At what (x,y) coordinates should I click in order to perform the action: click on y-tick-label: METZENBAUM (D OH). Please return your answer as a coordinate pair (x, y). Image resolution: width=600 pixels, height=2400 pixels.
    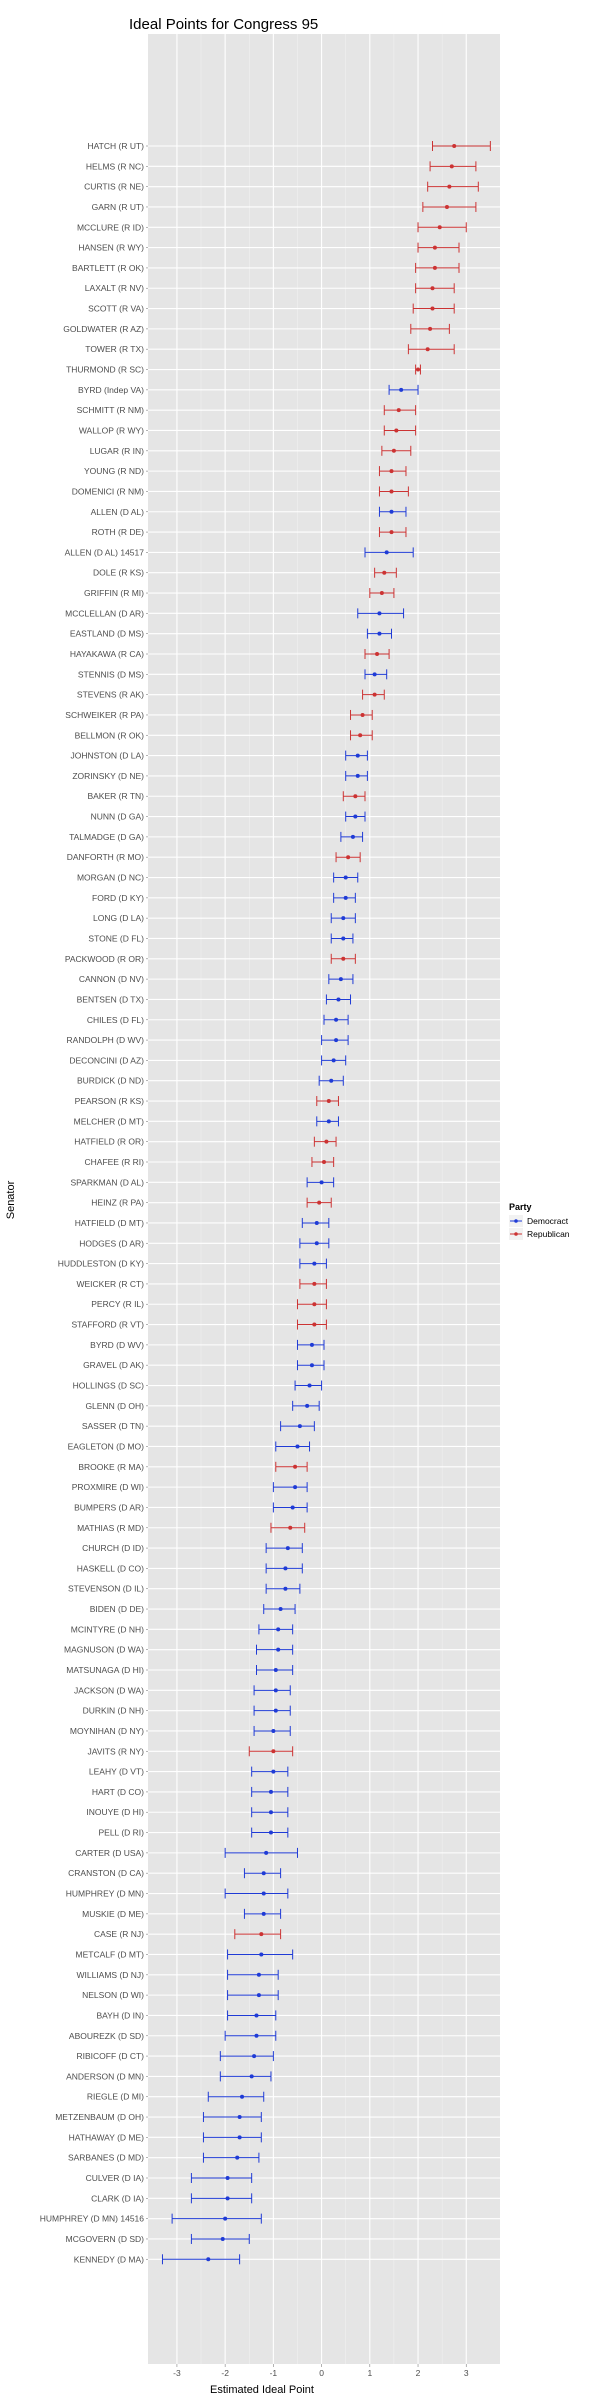
    Looking at the image, I should click on (99, 2117).